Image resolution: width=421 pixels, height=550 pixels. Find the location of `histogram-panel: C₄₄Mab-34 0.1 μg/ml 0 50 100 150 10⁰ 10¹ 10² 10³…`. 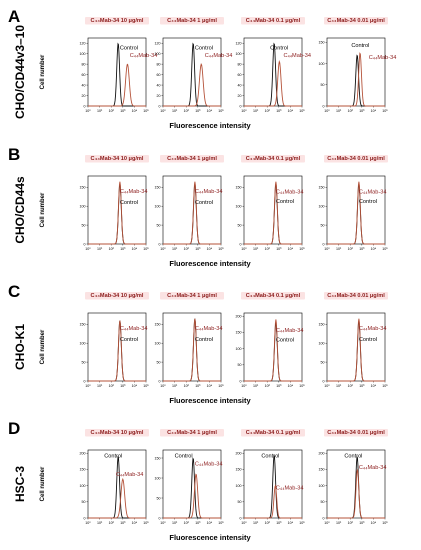

histogram-panel: C₄₄Mab-34 0.1 μg/ml 0 50 100 150 10⁰ 10¹ 10² 10³… is located at coordinates (270, 203).